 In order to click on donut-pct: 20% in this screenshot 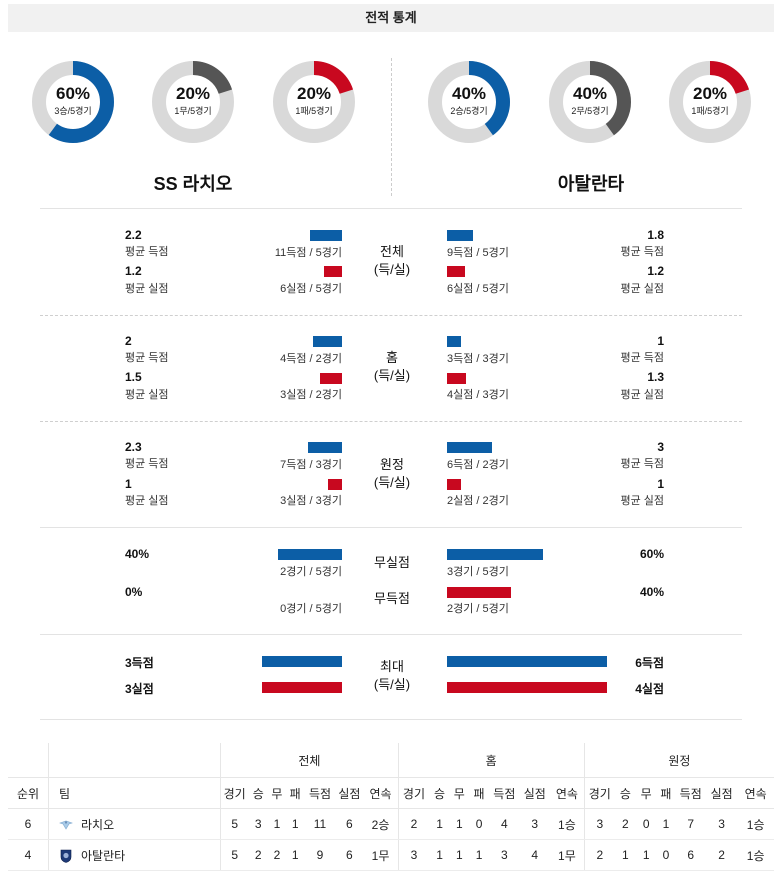, I will do `click(314, 93)`.